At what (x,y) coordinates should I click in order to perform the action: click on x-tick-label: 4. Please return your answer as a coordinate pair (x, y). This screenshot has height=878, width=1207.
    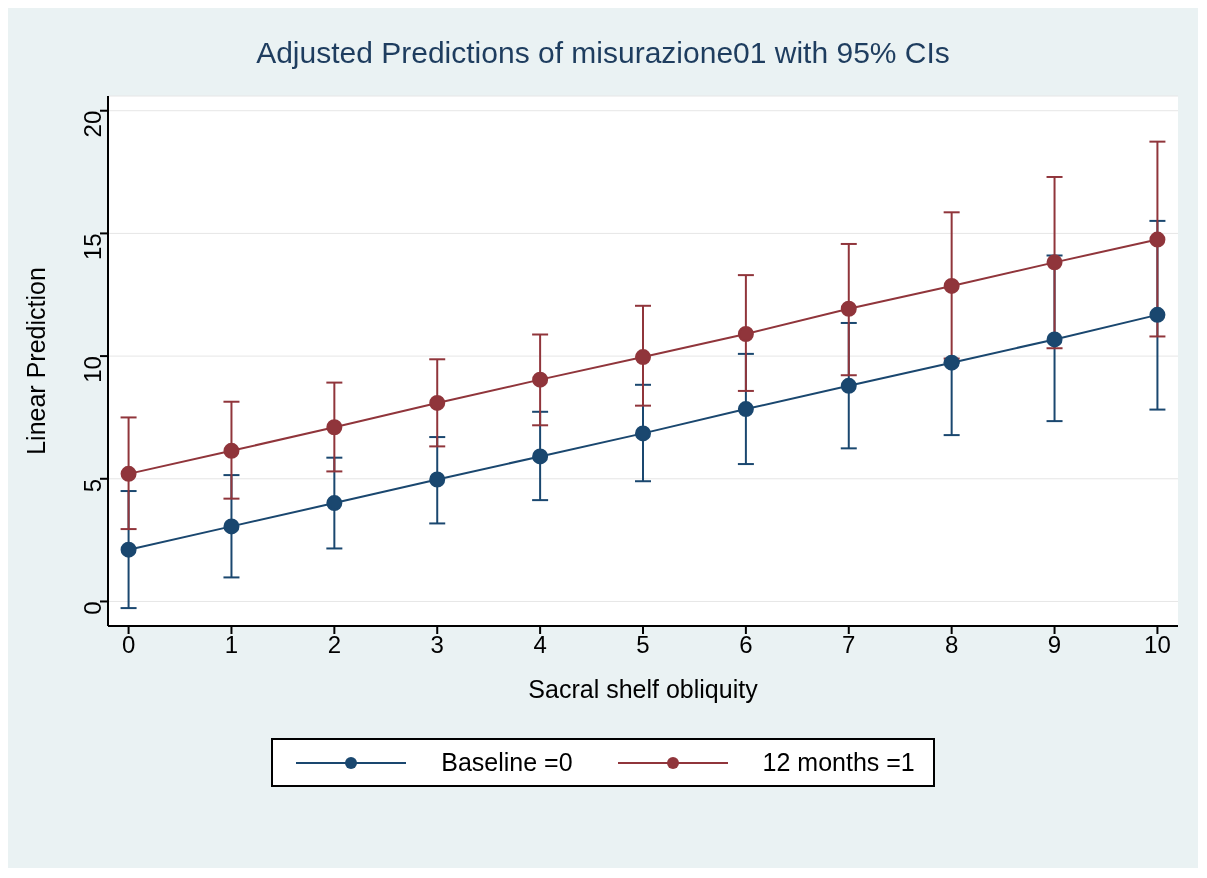
    Looking at the image, I should click on (540, 645).